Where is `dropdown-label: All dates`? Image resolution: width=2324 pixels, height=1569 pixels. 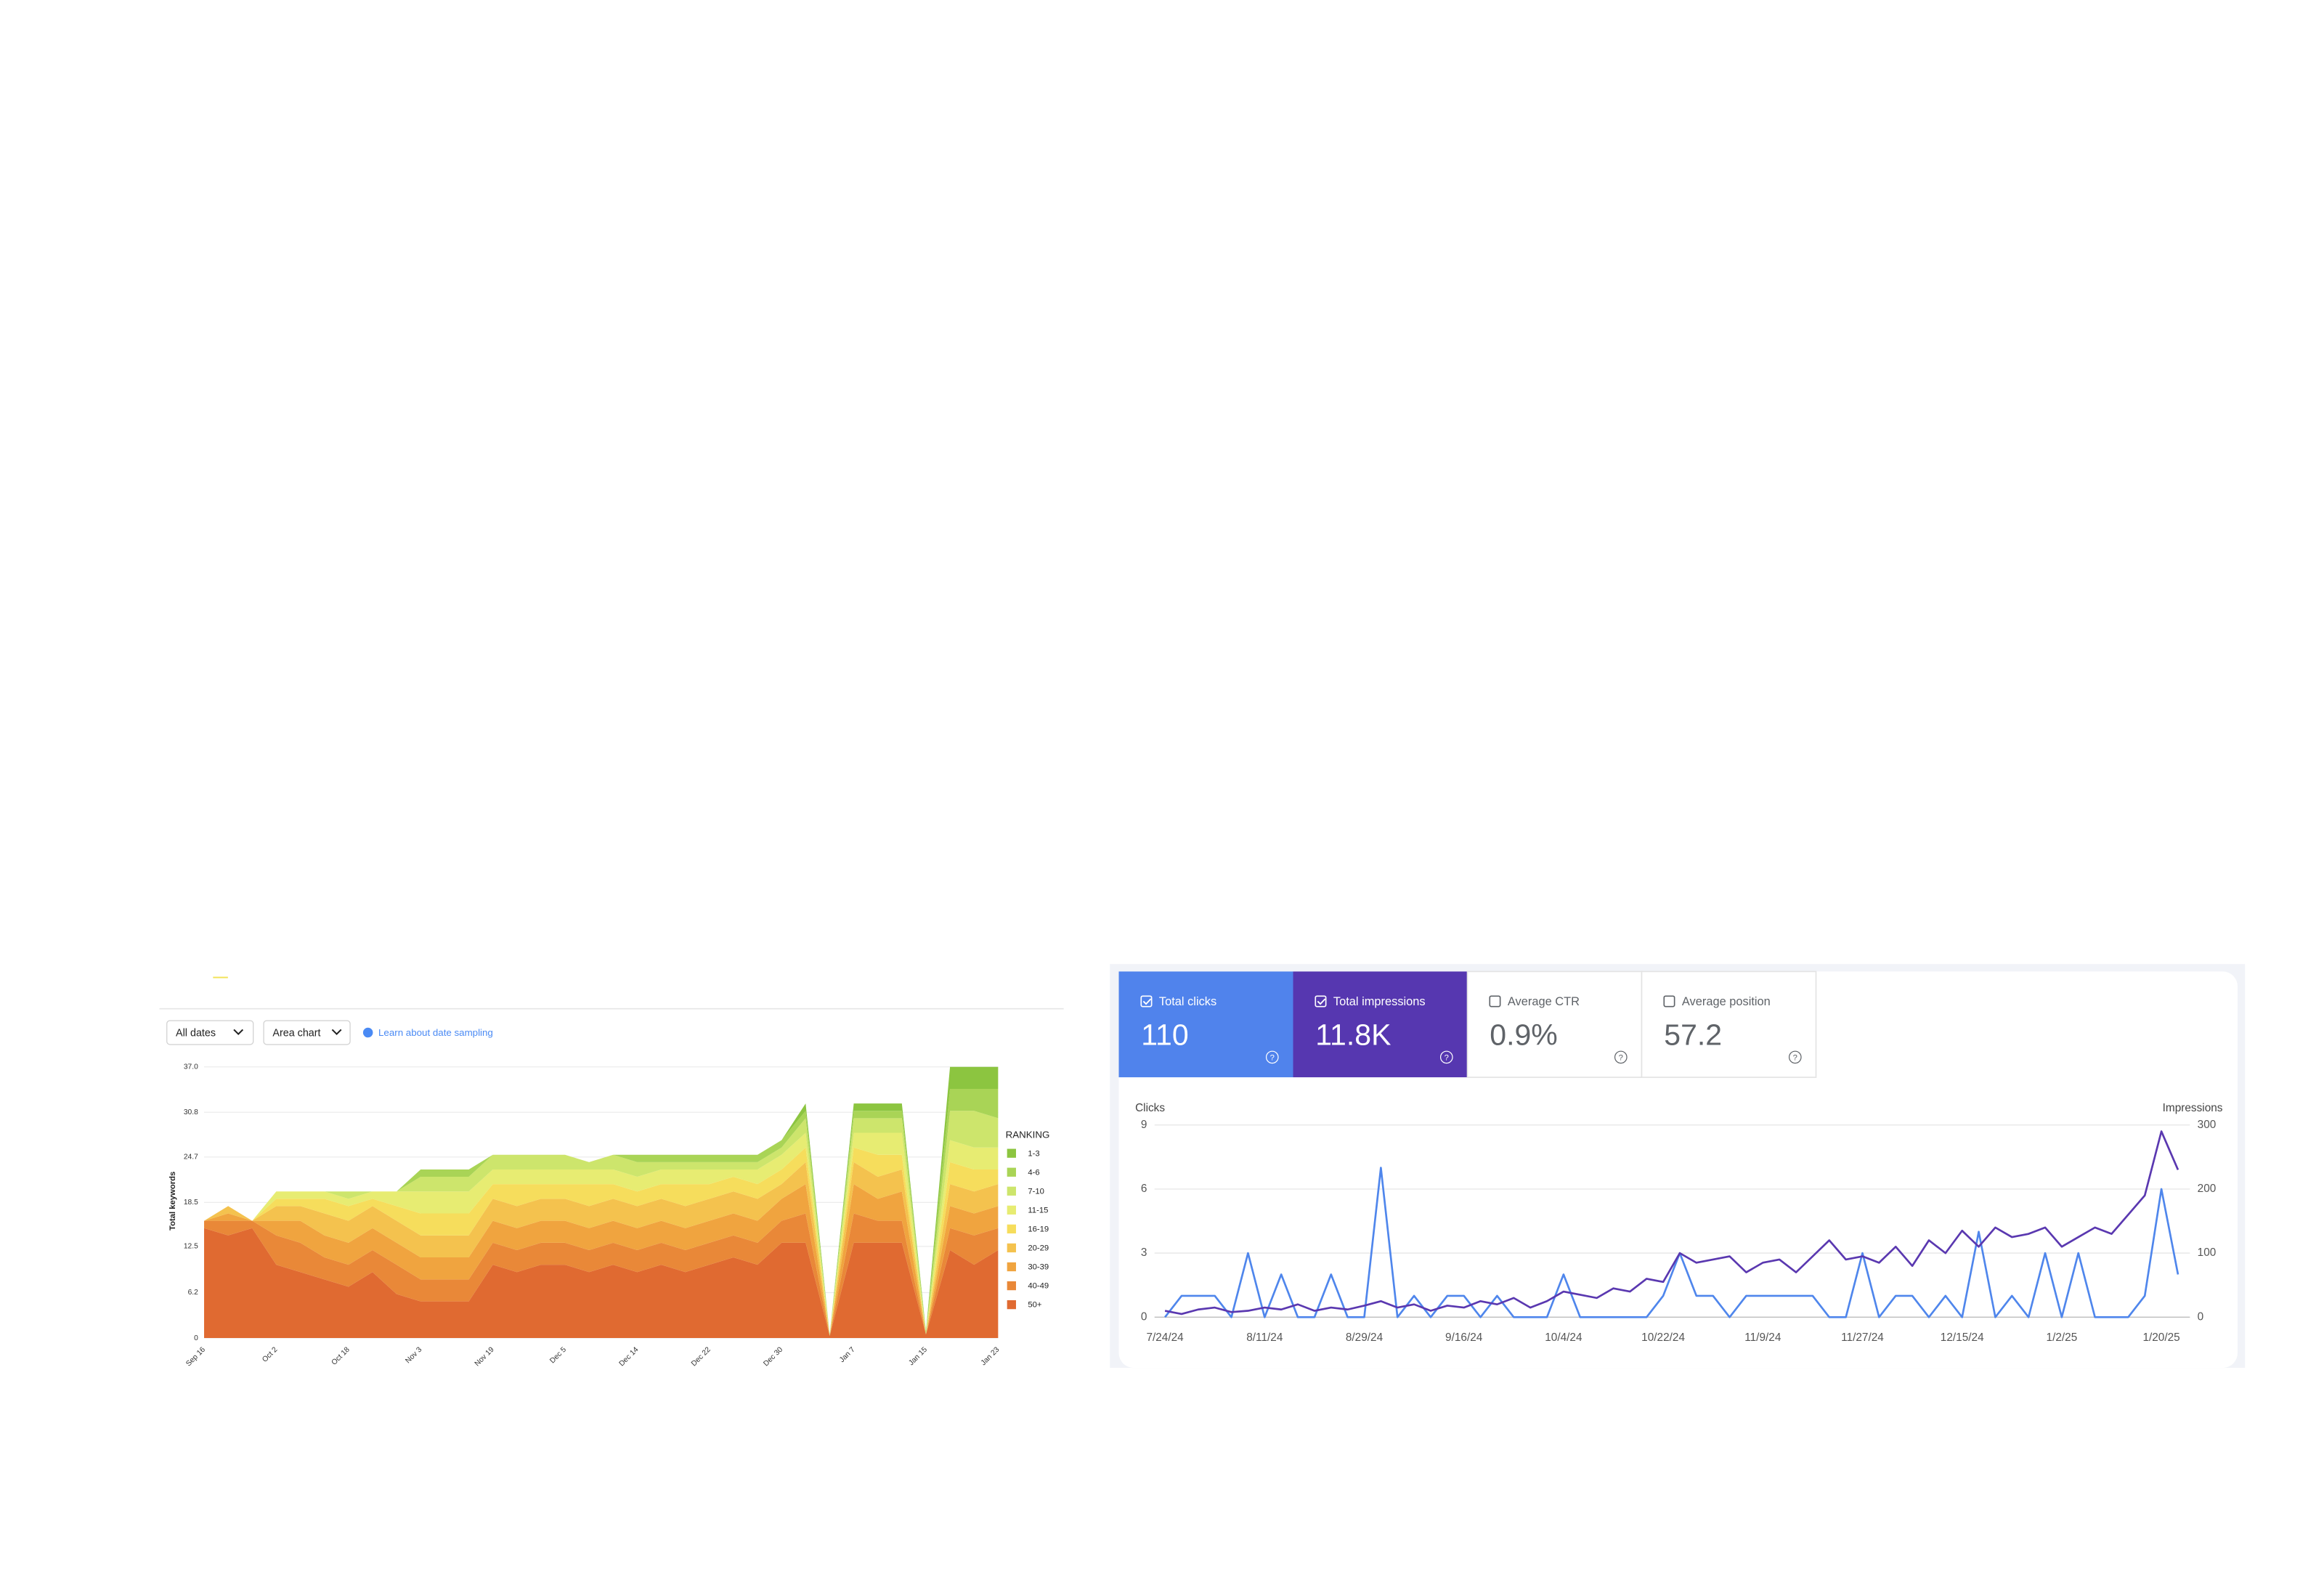
dropdown-label: All dates is located at coordinates (196, 1033).